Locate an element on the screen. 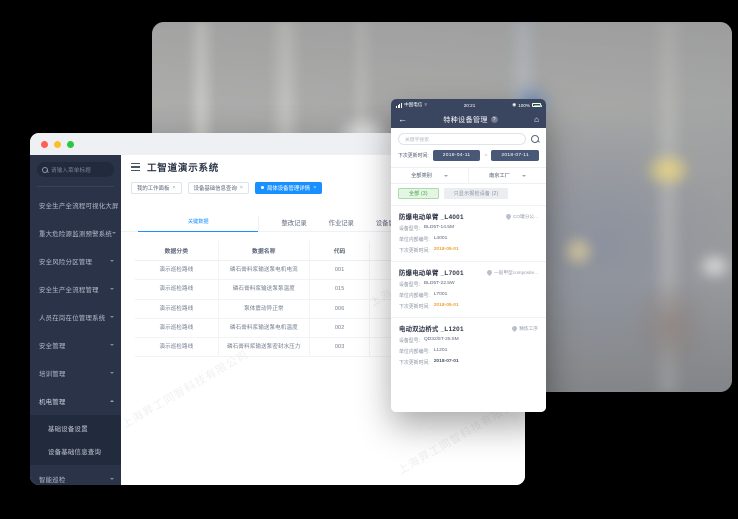 The height and width of the screenshot is (519, 738). chip-equipment-detail: 局体设备管理详情 × is located at coordinates (288, 187).